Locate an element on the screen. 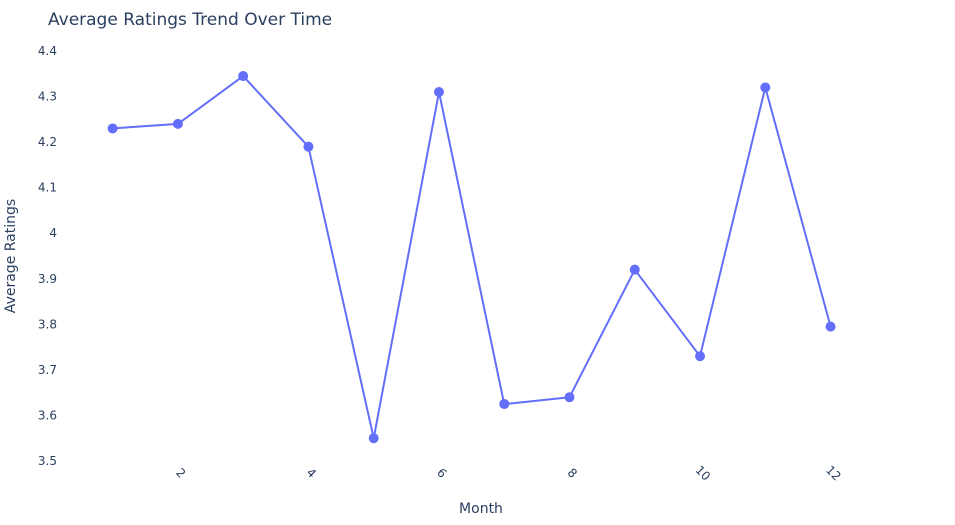 This screenshot has width=955, height=525. y-tick-label: 3.7 is located at coordinates (47, 370).